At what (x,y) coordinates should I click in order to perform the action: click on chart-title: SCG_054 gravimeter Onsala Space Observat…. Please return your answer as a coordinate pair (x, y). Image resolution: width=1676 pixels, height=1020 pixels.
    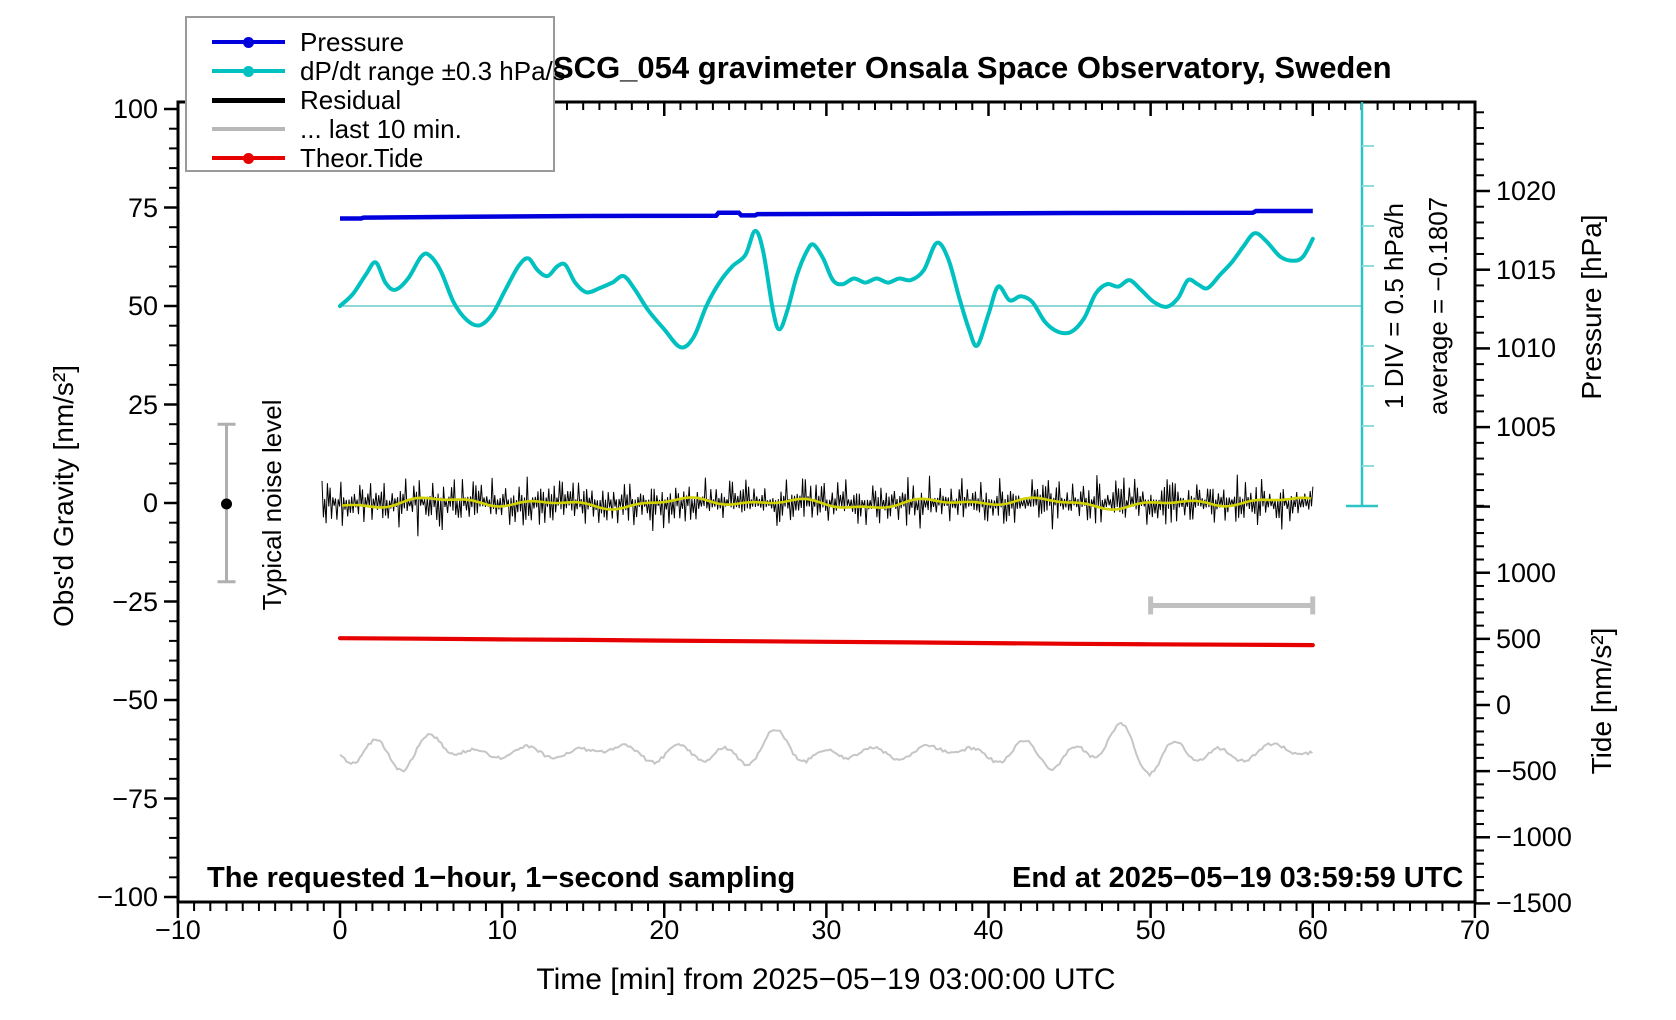
    Looking at the image, I should click on (972, 67).